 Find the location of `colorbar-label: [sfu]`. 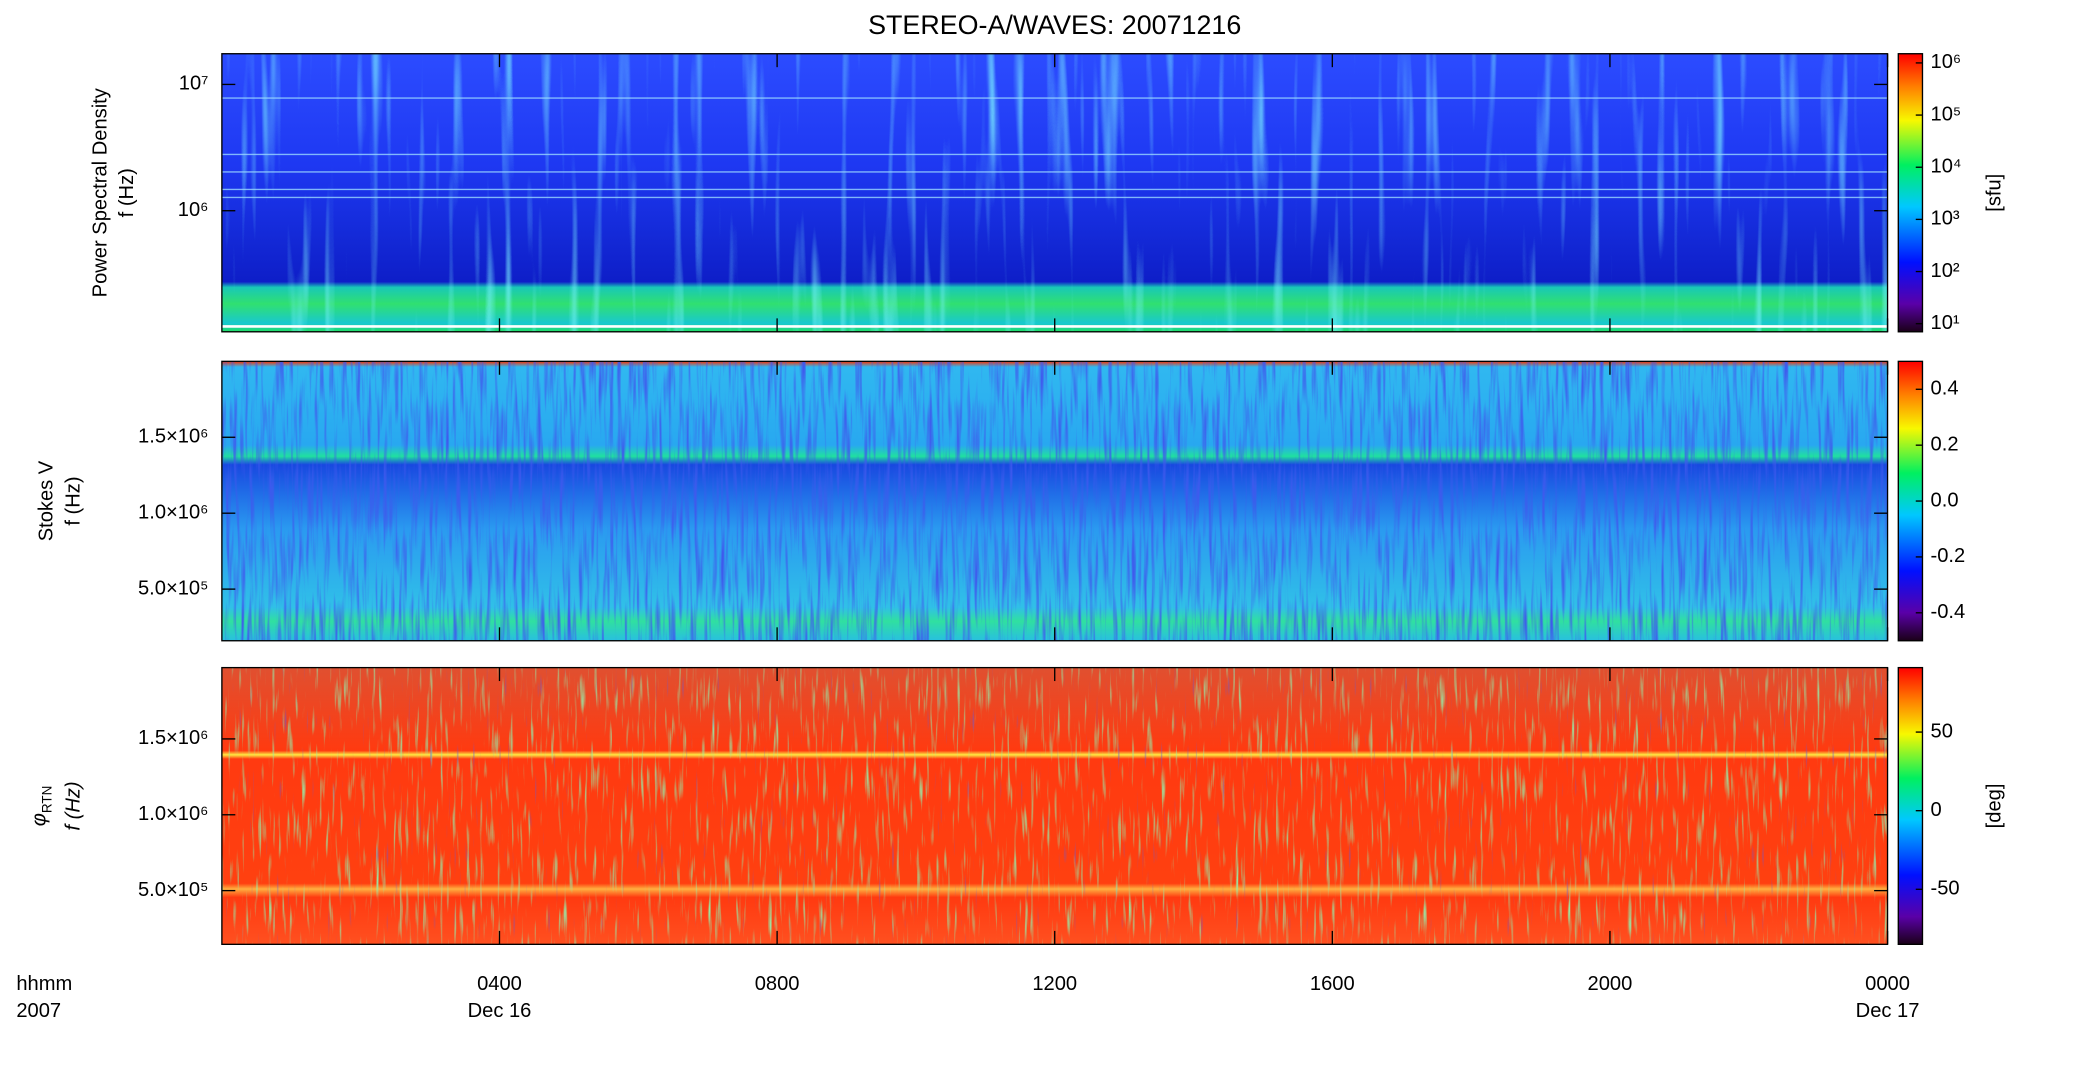

colorbar-label: [sfu] is located at coordinates (1994, 193).